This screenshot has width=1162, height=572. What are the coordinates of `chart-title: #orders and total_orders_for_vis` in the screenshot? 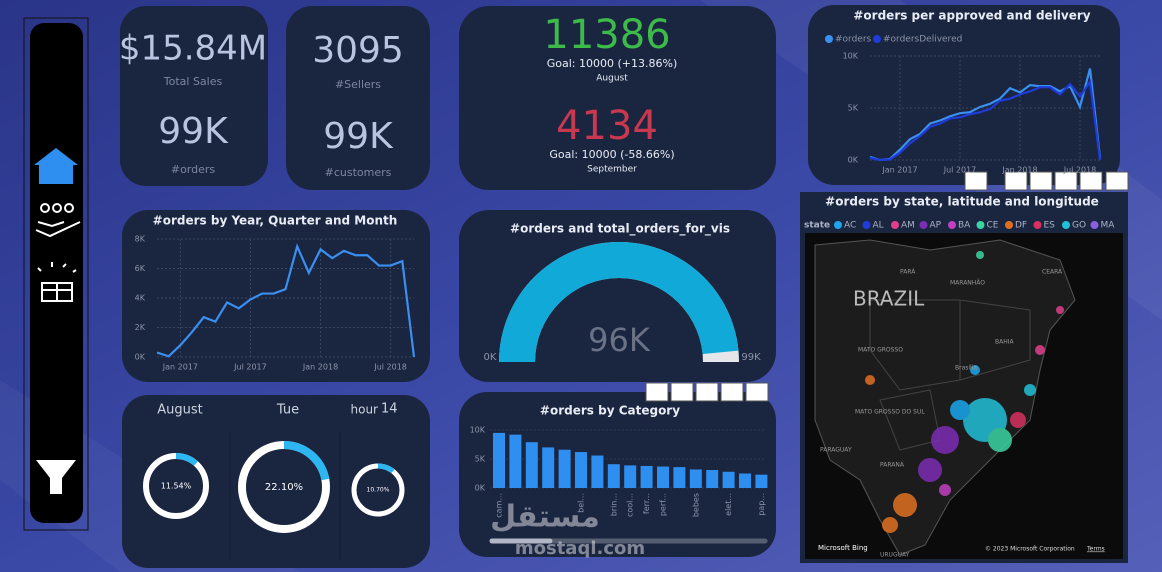 It's located at (620, 229).